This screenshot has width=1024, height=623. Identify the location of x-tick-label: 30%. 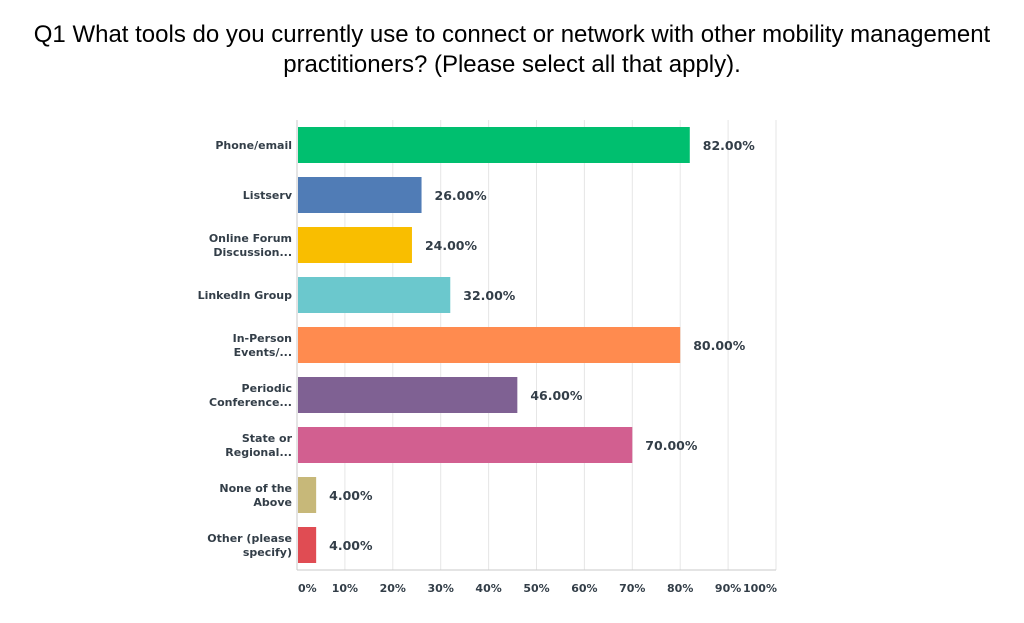
(441, 588).